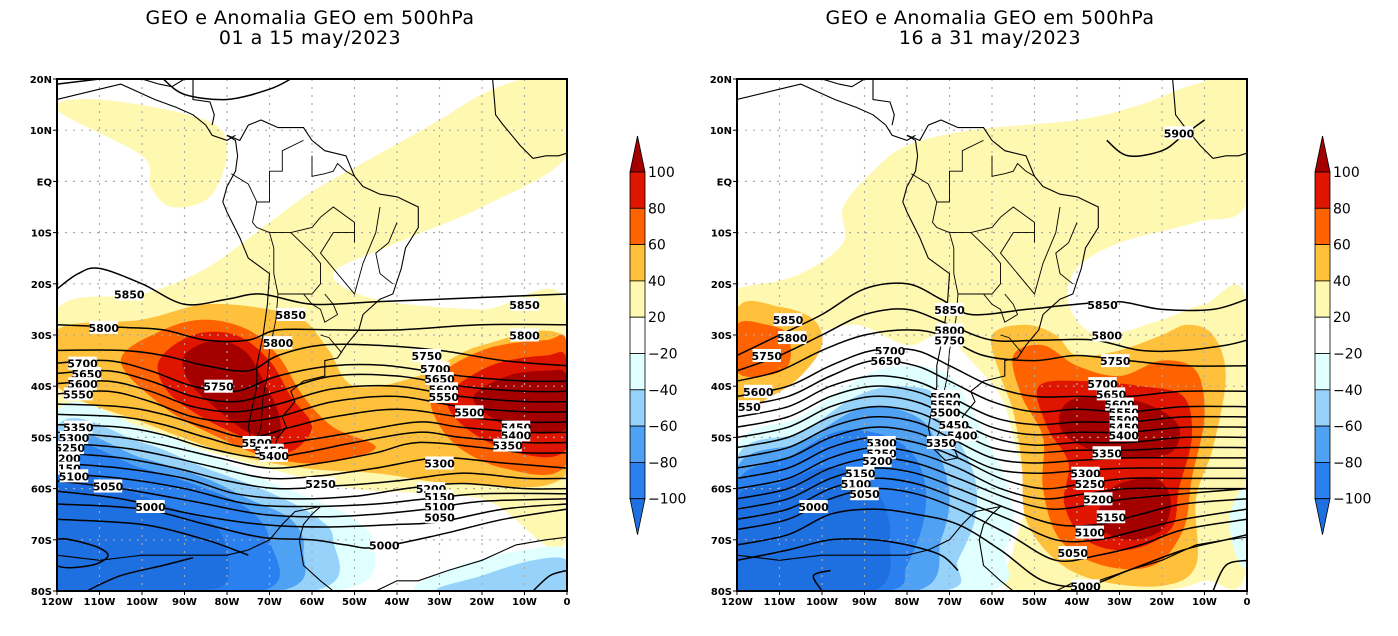 This screenshot has width=1398, height=636. Describe the element at coordinates (657, 209) in the screenshot. I see `colorbar-label: 80` at that location.